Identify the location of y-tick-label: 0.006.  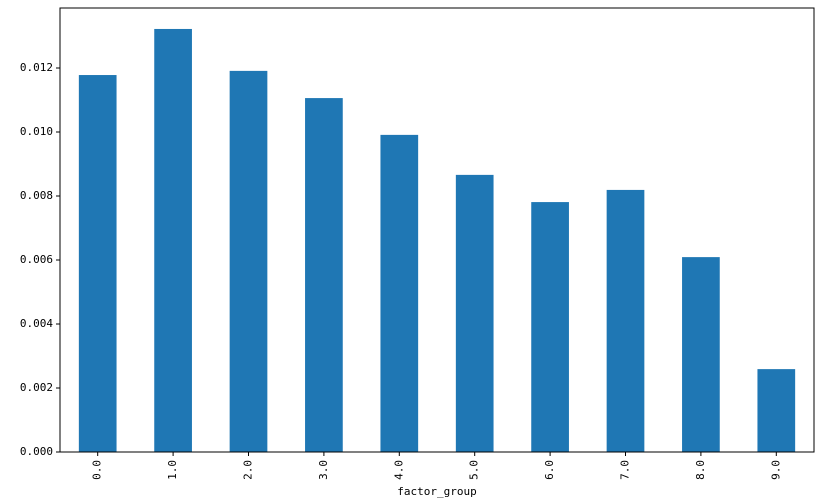
(36, 259).